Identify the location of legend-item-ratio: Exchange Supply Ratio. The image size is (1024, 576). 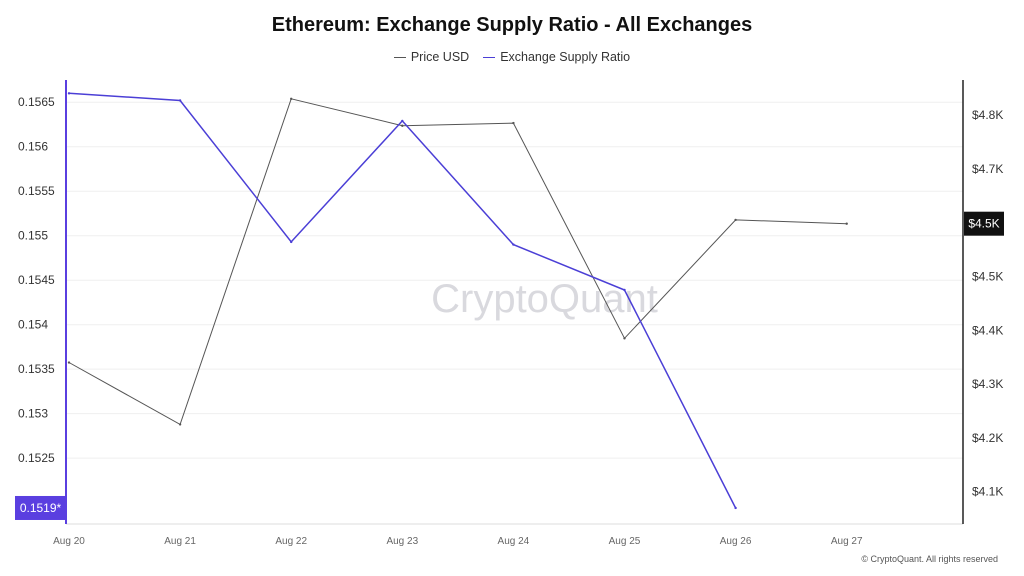
(556, 57).